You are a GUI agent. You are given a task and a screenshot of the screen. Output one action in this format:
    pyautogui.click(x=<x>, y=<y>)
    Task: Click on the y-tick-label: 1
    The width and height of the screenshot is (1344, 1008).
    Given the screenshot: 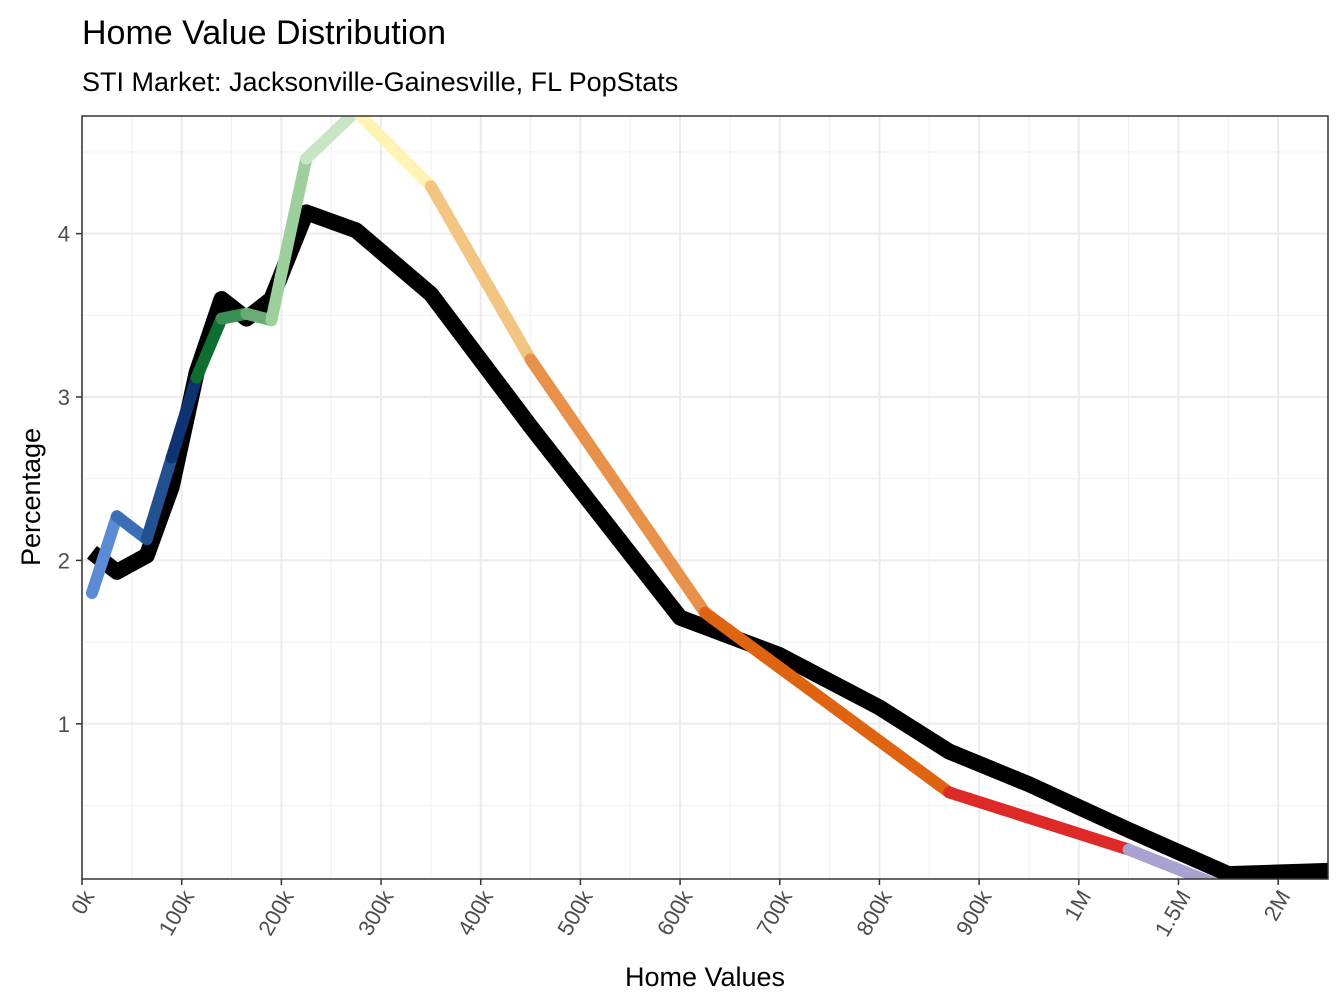 What is the action you would take?
    pyautogui.click(x=64, y=724)
    